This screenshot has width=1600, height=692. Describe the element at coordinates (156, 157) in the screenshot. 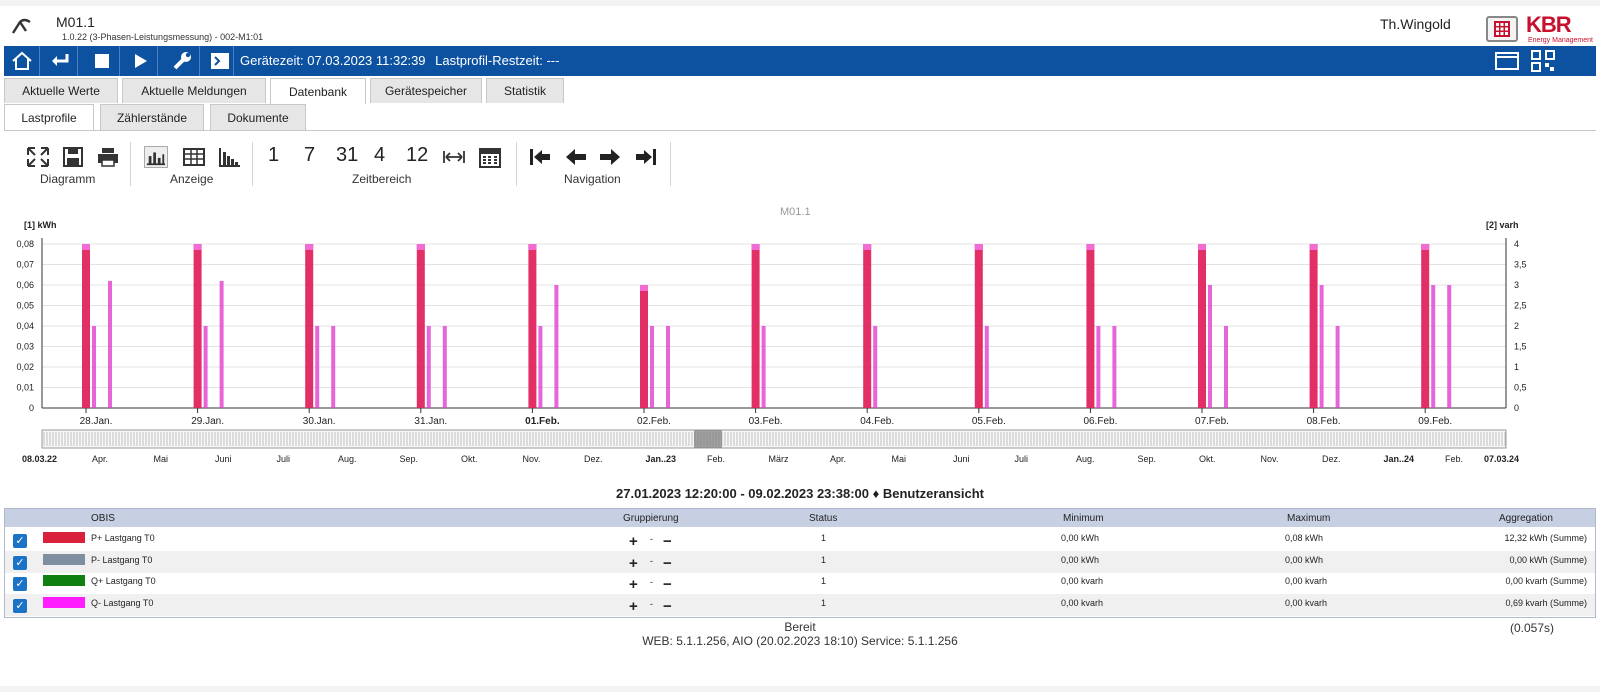

I see `bar-chart-icon` at that location.